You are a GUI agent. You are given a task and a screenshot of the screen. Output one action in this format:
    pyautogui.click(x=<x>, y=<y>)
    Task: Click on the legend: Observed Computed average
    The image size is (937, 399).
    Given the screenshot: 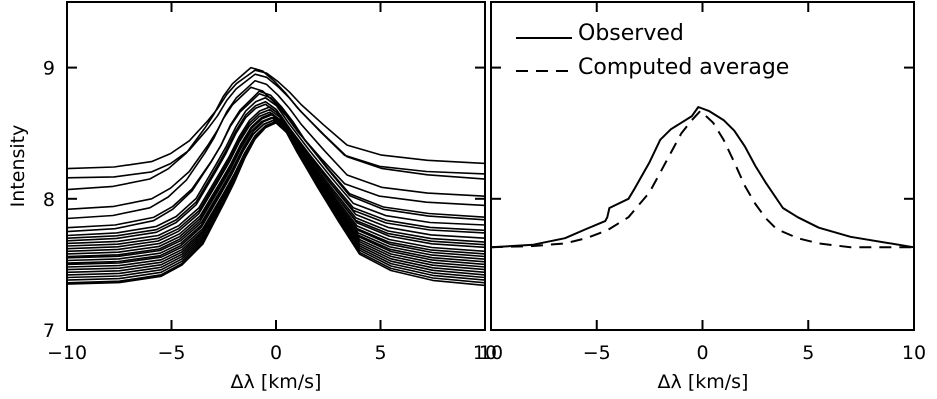 What is the action you would take?
    pyautogui.click(x=652, y=50)
    